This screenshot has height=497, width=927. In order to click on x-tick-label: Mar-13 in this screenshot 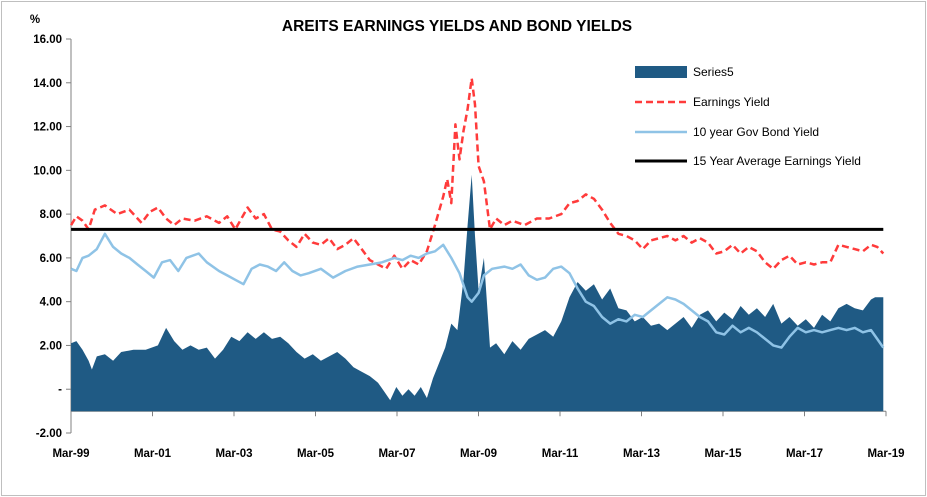, I will do `click(641, 454)`.